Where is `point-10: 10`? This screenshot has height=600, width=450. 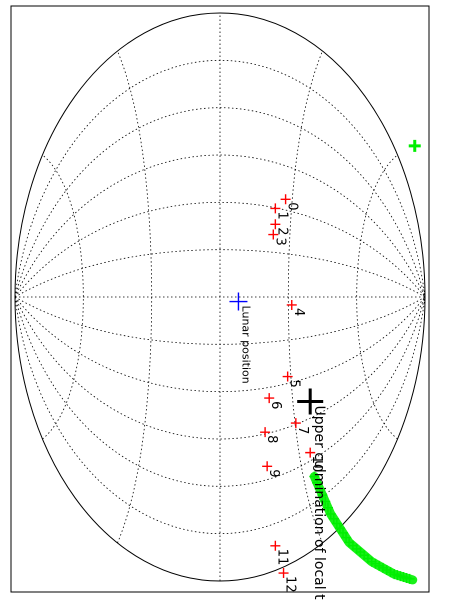 point-10: 10 is located at coordinates (314, 460).